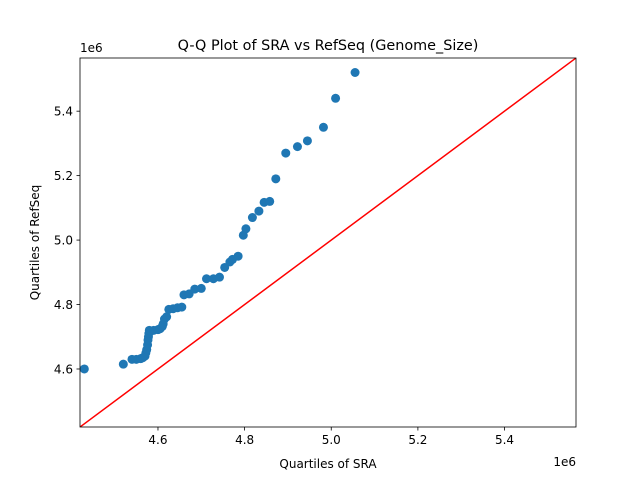  I want to click on x-tick-label: 5.2, so click(417, 440).